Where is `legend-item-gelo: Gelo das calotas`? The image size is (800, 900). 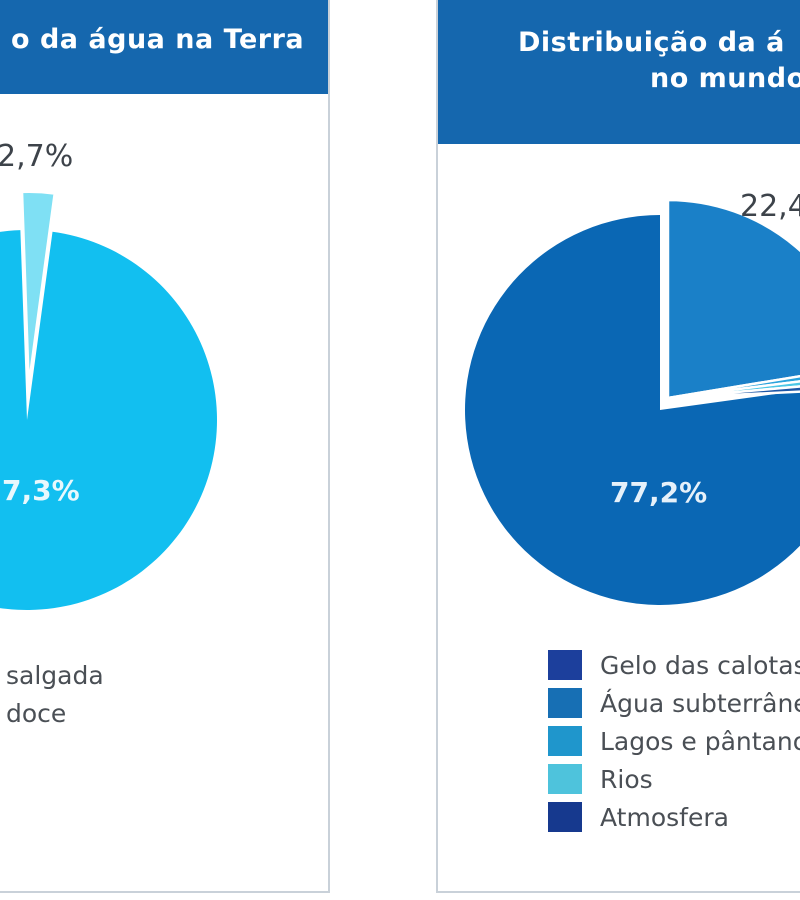 legend-item-gelo: Gelo das calotas is located at coordinates (674, 665).